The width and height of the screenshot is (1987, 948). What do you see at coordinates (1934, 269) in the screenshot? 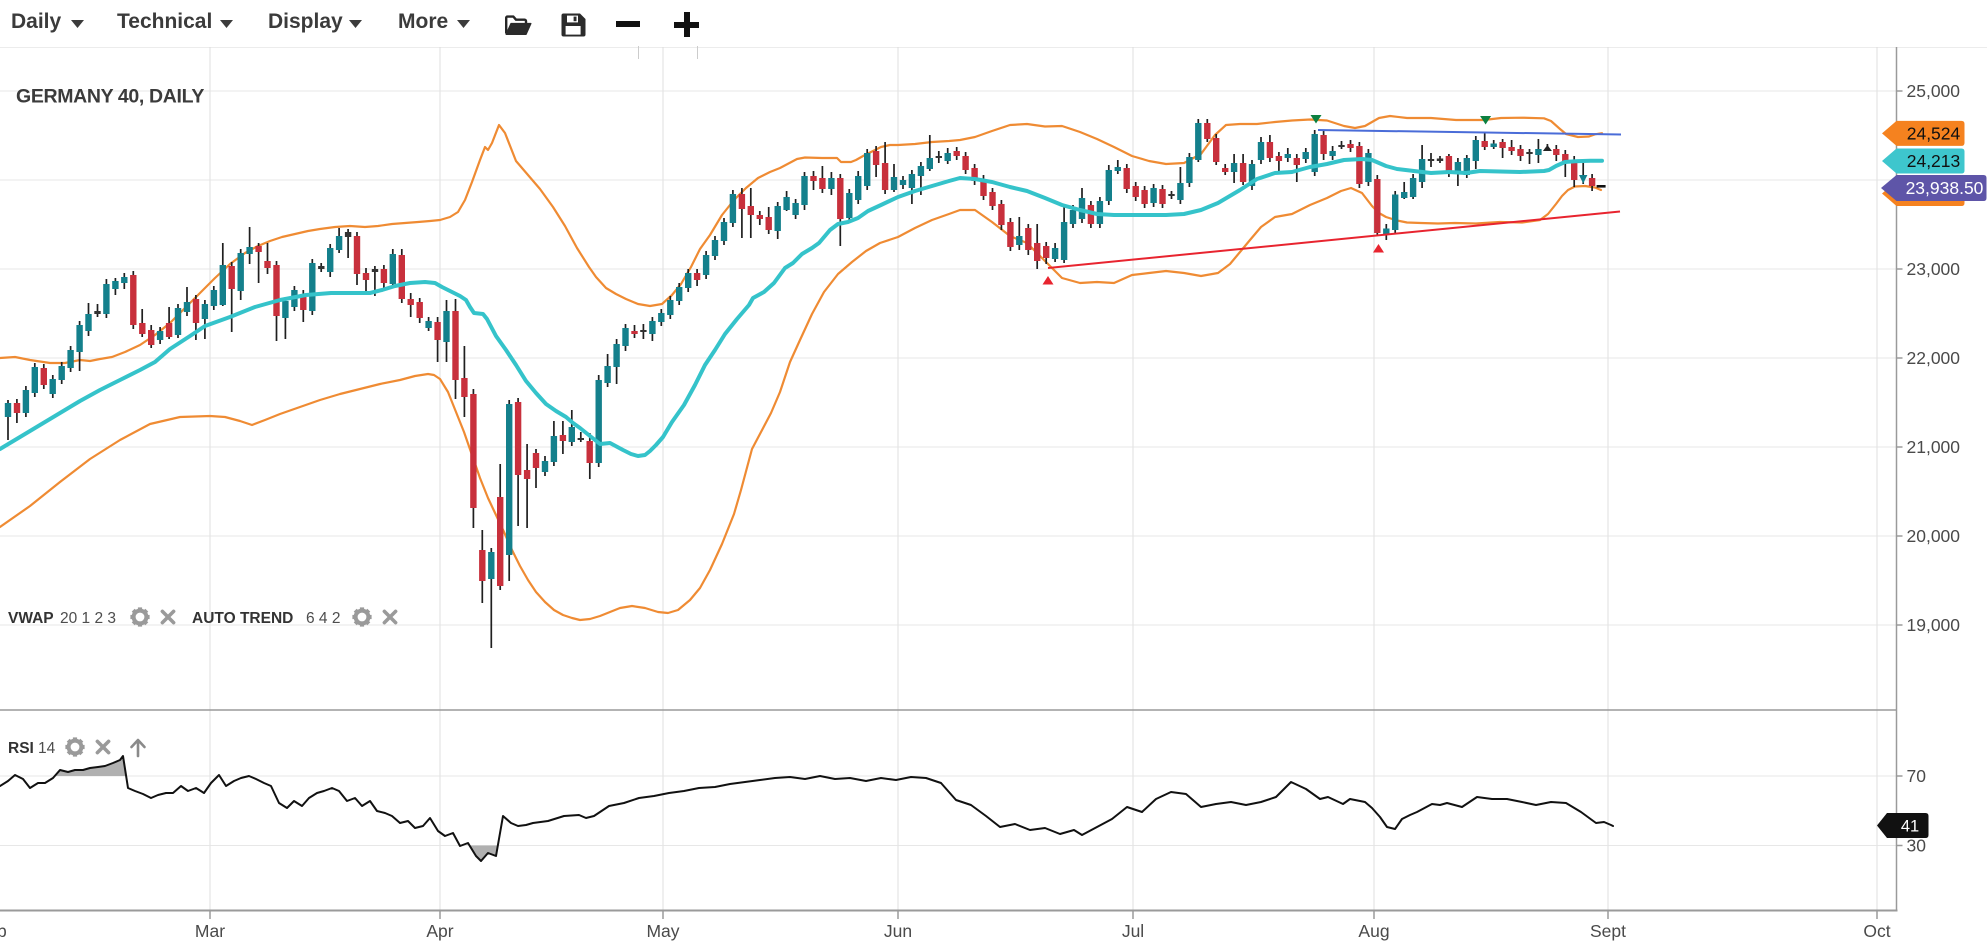
I see `svg-text: 23,000` at bounding box center [1934, 269].